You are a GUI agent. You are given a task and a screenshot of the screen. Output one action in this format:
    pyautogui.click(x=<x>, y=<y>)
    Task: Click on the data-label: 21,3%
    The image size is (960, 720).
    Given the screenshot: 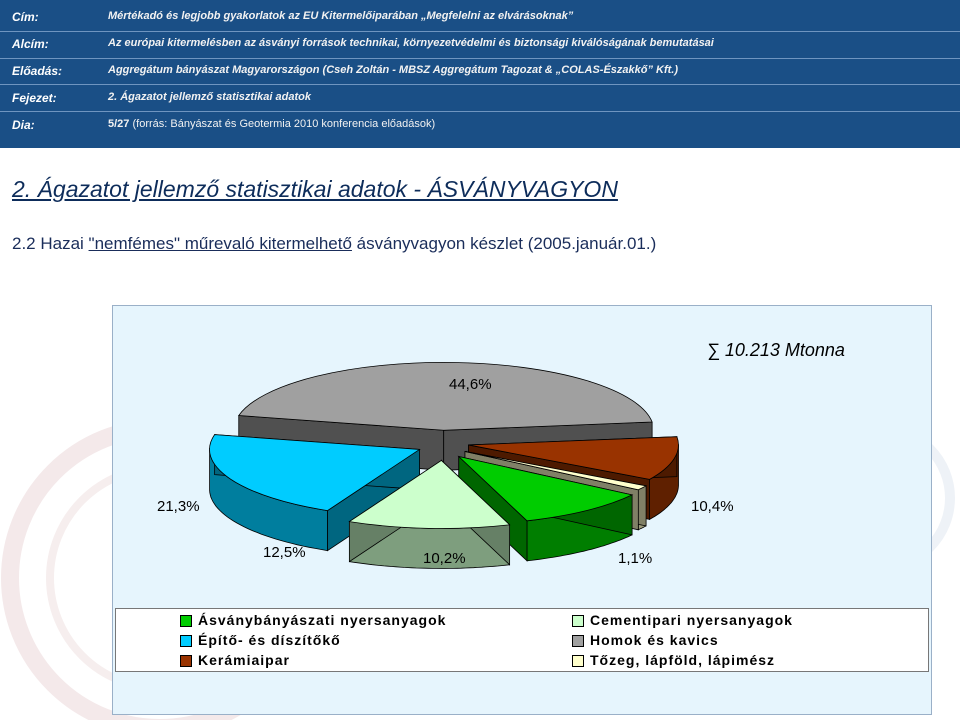 What is the action you would take?
    pyautogui.click(x=178, y=506)
    